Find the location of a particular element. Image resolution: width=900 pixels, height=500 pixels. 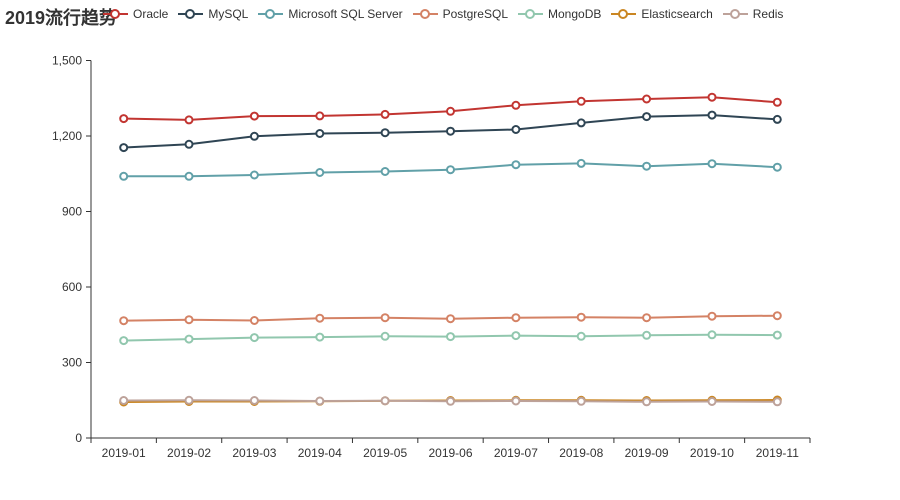

x-axis-label: 2019-10 is located at coordinates (712, 453).